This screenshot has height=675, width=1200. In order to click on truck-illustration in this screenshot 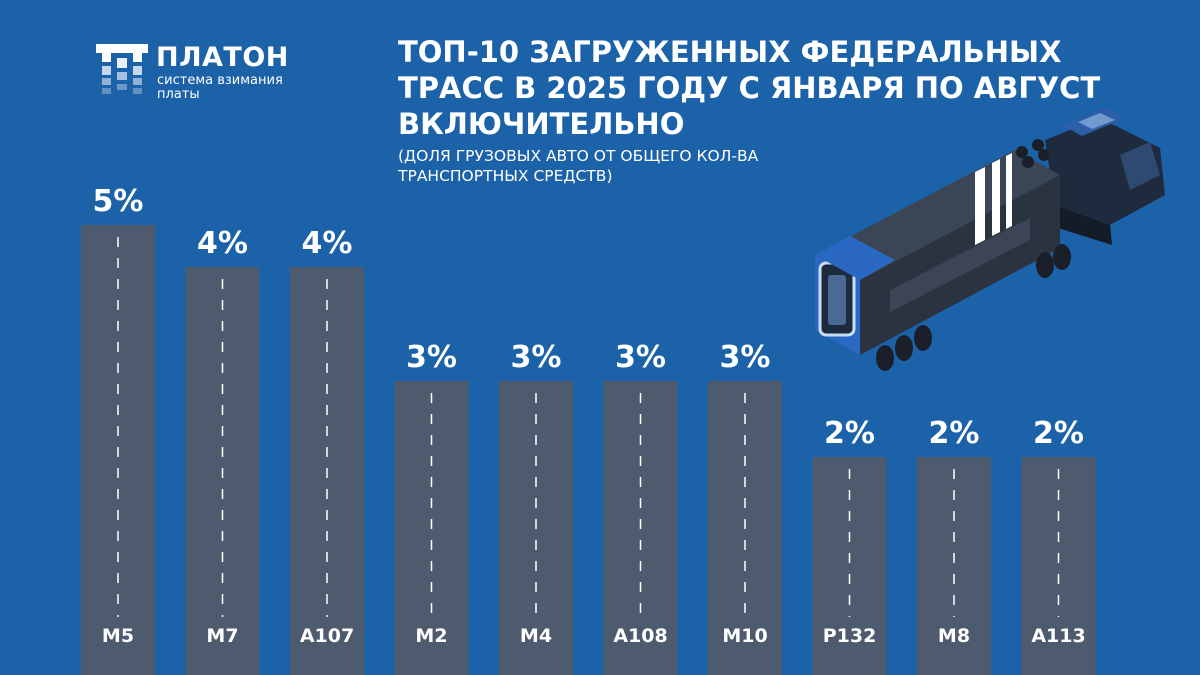, I will do `click(990, 239)`.